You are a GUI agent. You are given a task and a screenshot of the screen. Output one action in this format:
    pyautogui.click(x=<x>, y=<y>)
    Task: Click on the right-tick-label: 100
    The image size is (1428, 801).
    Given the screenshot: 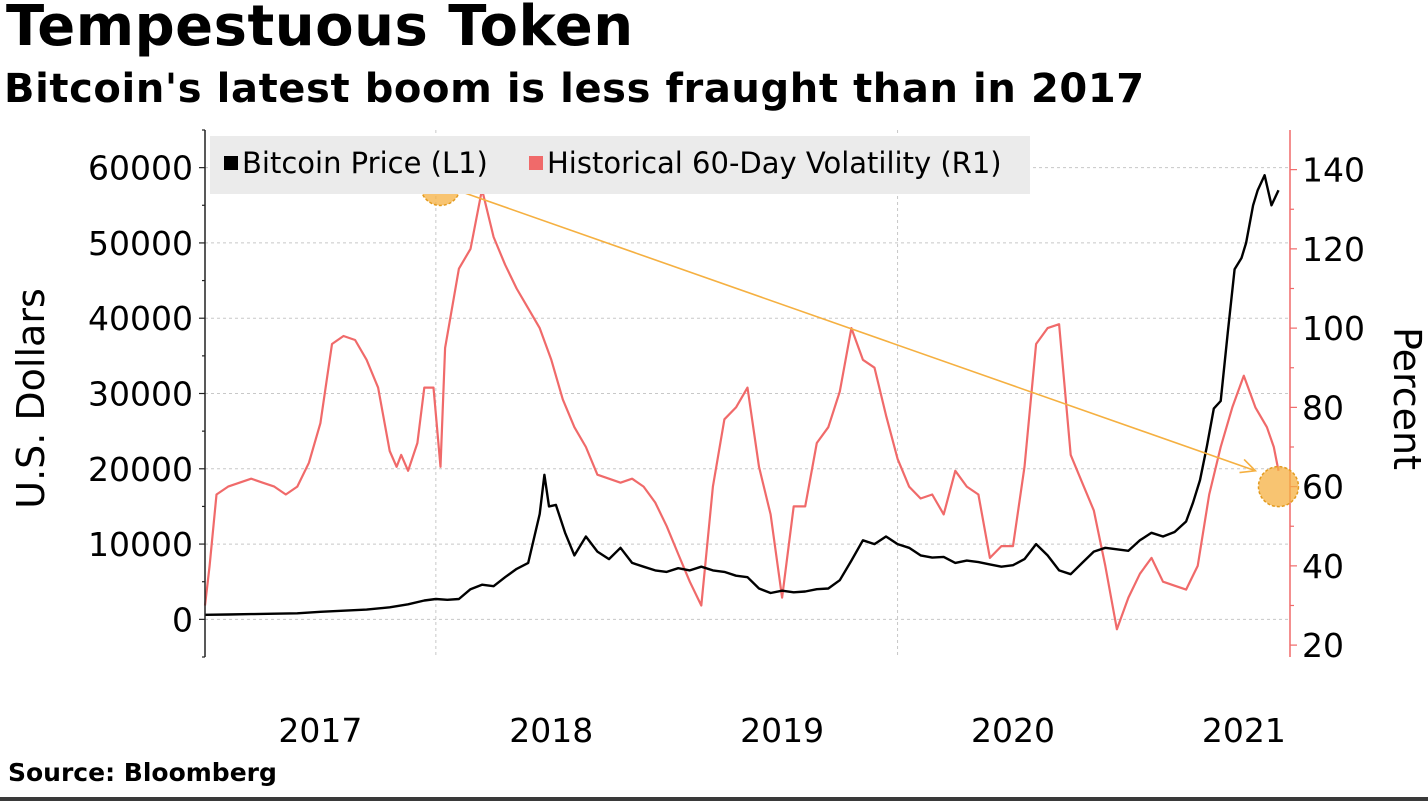 What is the action you would take?
    pyautogui.click(x=1333, y=328)
    